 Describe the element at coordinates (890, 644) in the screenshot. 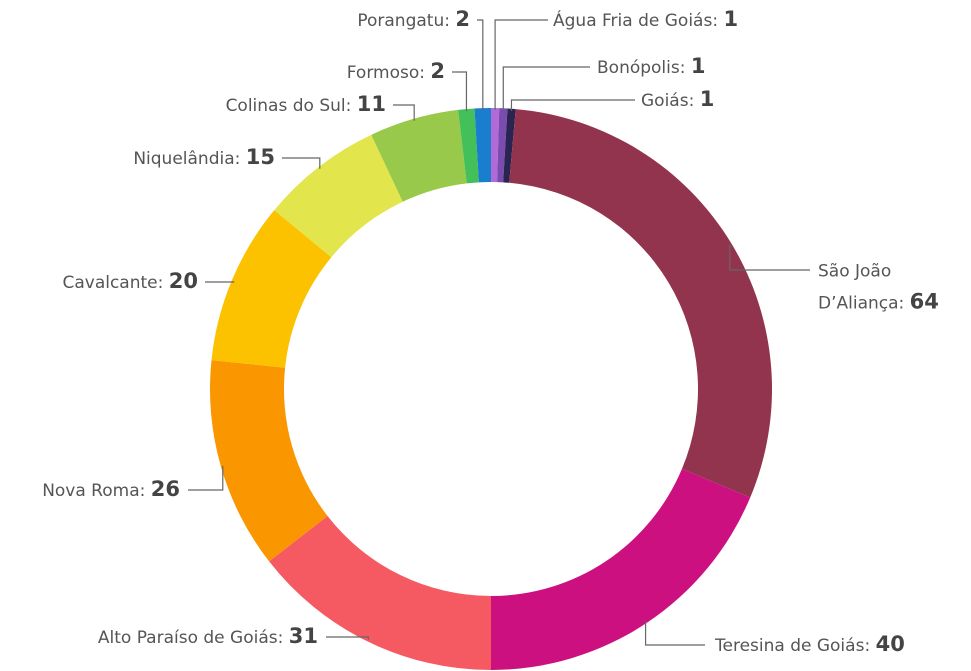

I see `slice-value: 40` at that location.